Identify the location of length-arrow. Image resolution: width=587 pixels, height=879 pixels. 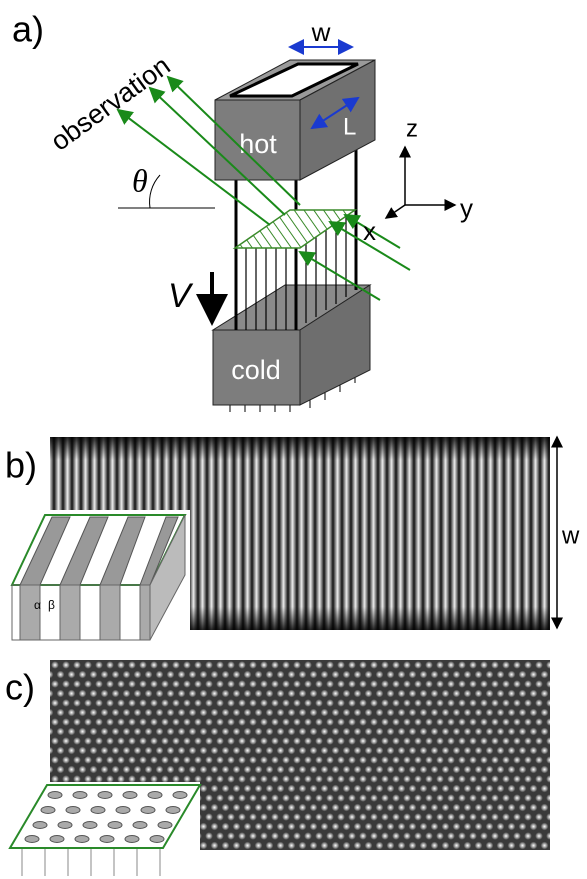
(335, 113).